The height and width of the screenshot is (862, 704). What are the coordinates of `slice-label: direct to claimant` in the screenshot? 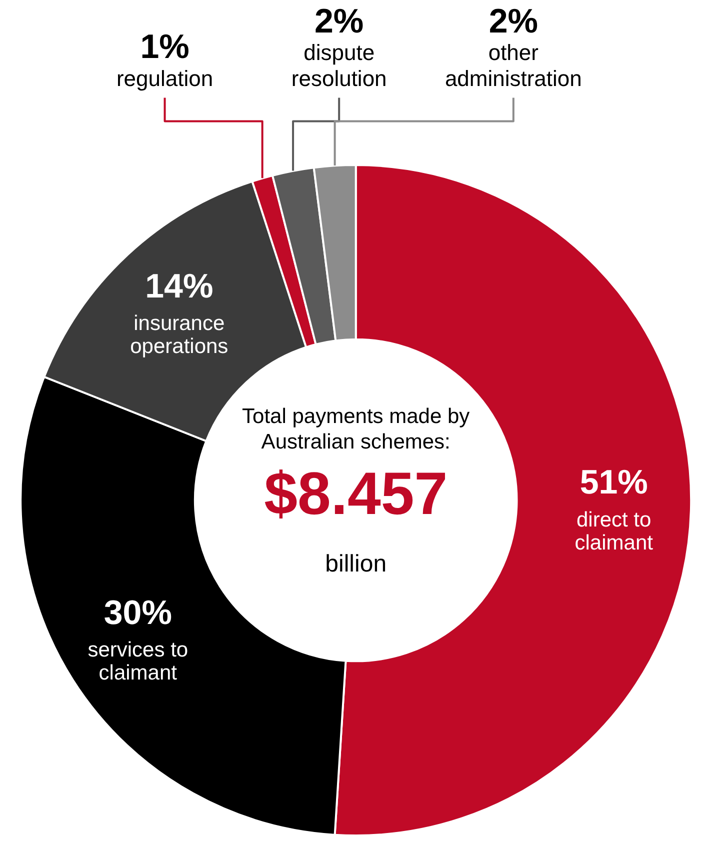 It's located at (614, 531).